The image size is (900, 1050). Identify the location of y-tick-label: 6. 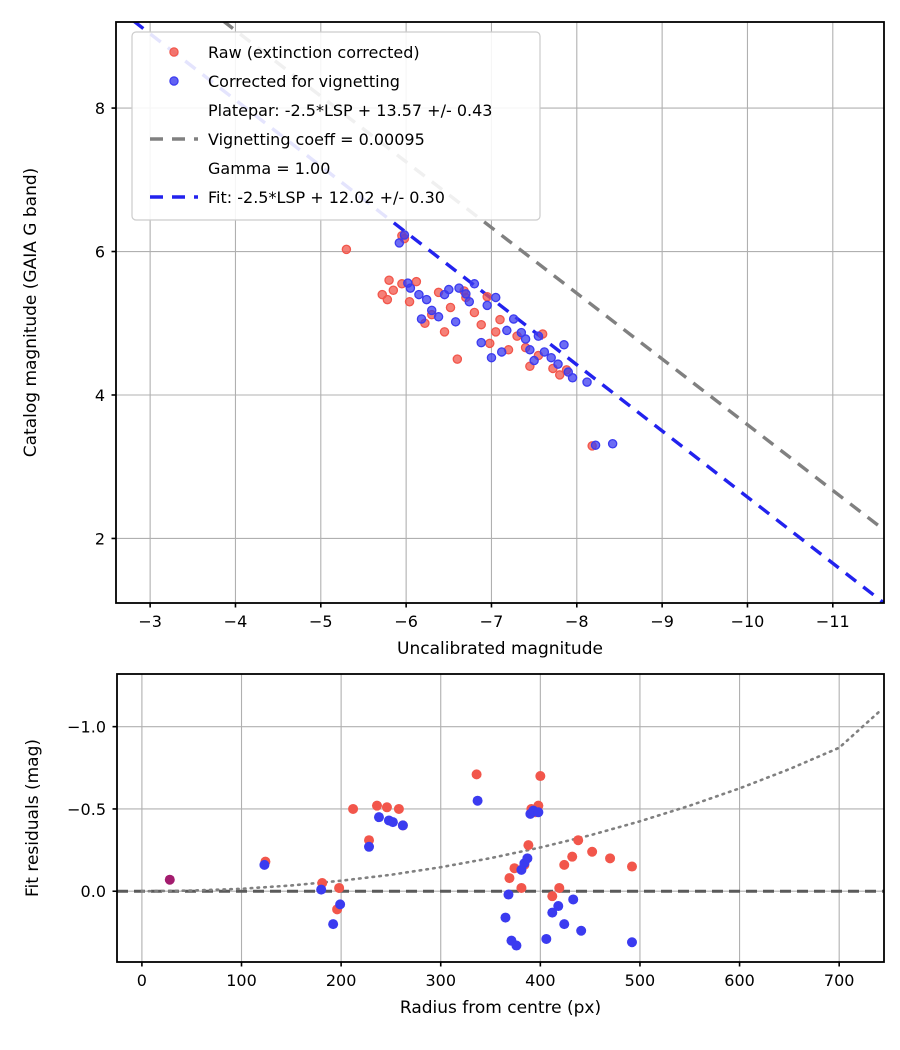
(100, 252).